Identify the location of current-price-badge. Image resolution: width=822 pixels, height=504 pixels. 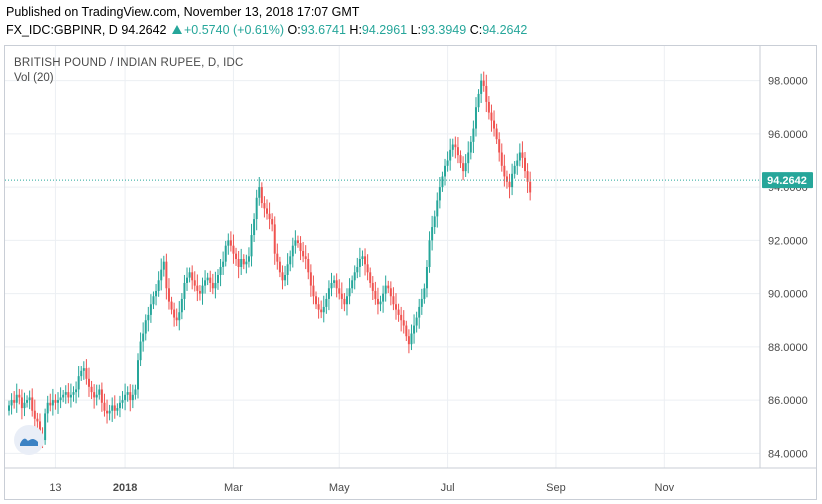
(787, 180).